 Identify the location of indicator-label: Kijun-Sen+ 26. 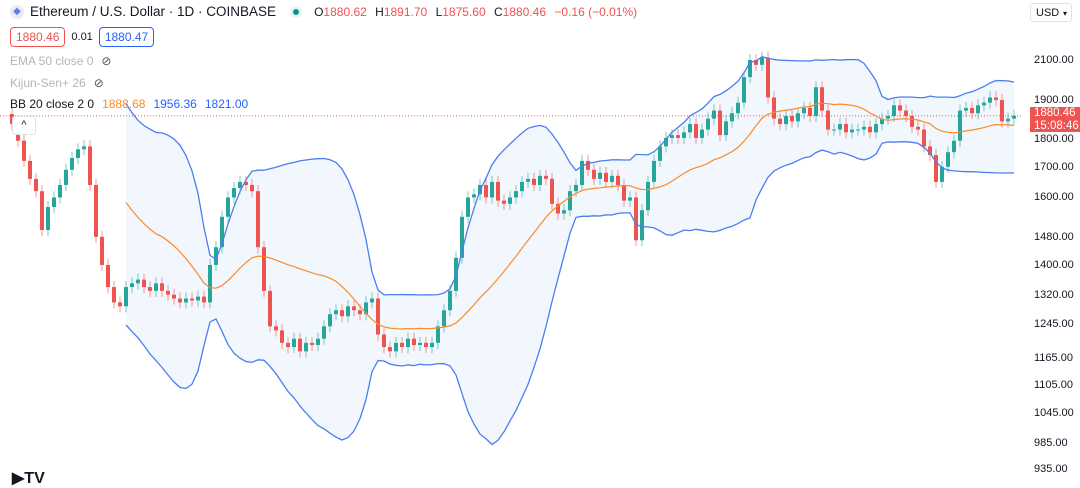
(48, 83).